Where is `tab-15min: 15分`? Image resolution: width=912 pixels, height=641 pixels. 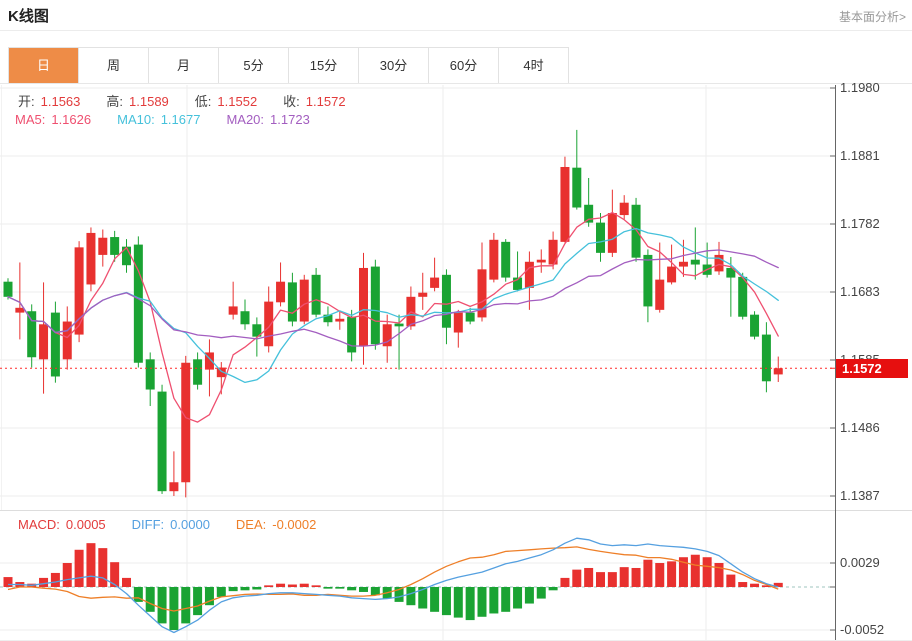
tab-15min: 15分 is located at coordinates (324, 65).